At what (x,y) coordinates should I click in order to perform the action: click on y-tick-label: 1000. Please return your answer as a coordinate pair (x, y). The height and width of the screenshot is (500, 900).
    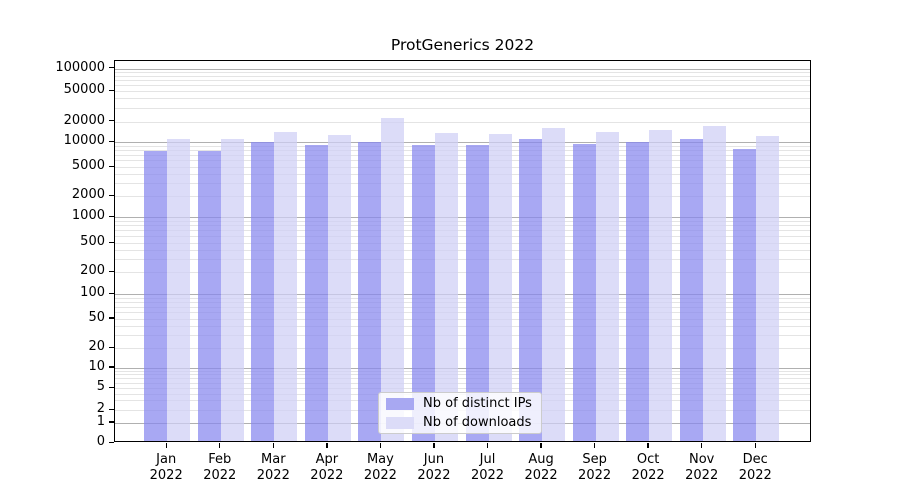
    Looking at the image, I should click on (88, 215).